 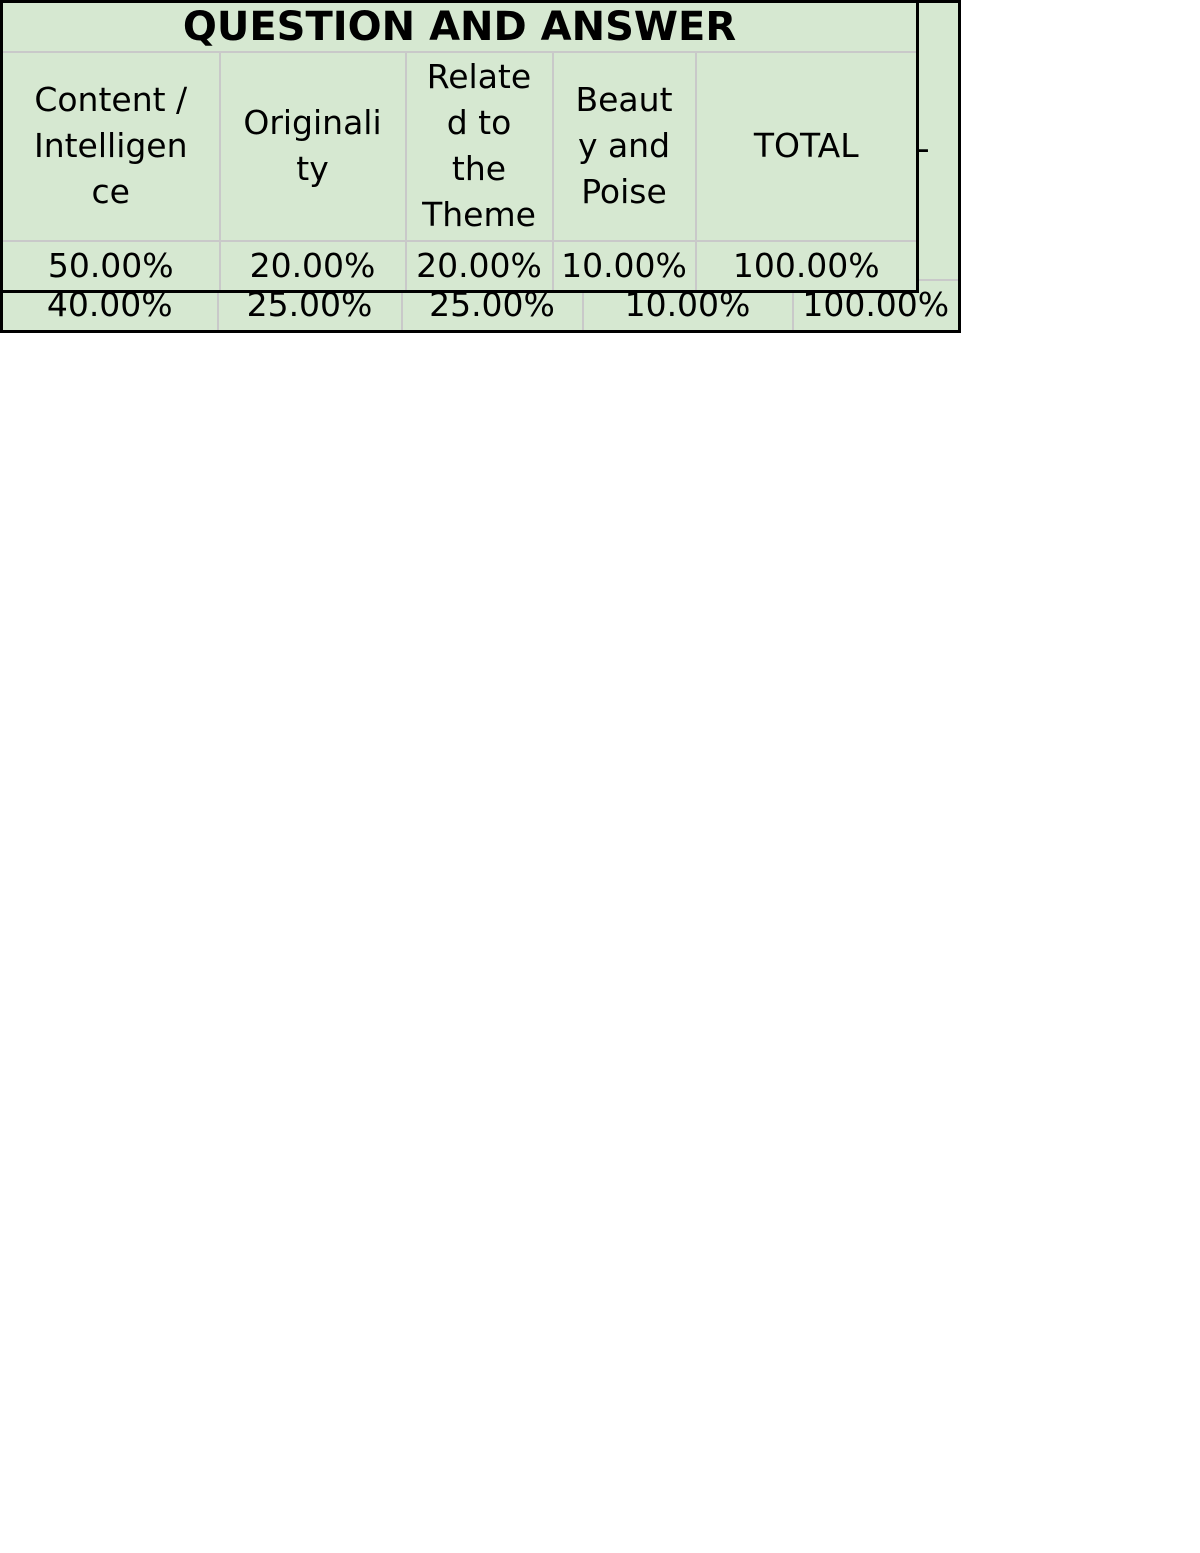 What do you see at coordinates (624, 146) in the screenshot?
I see `header-cell-beauty-poise: Beaut y and Poise` at bounding box center [624, 146].